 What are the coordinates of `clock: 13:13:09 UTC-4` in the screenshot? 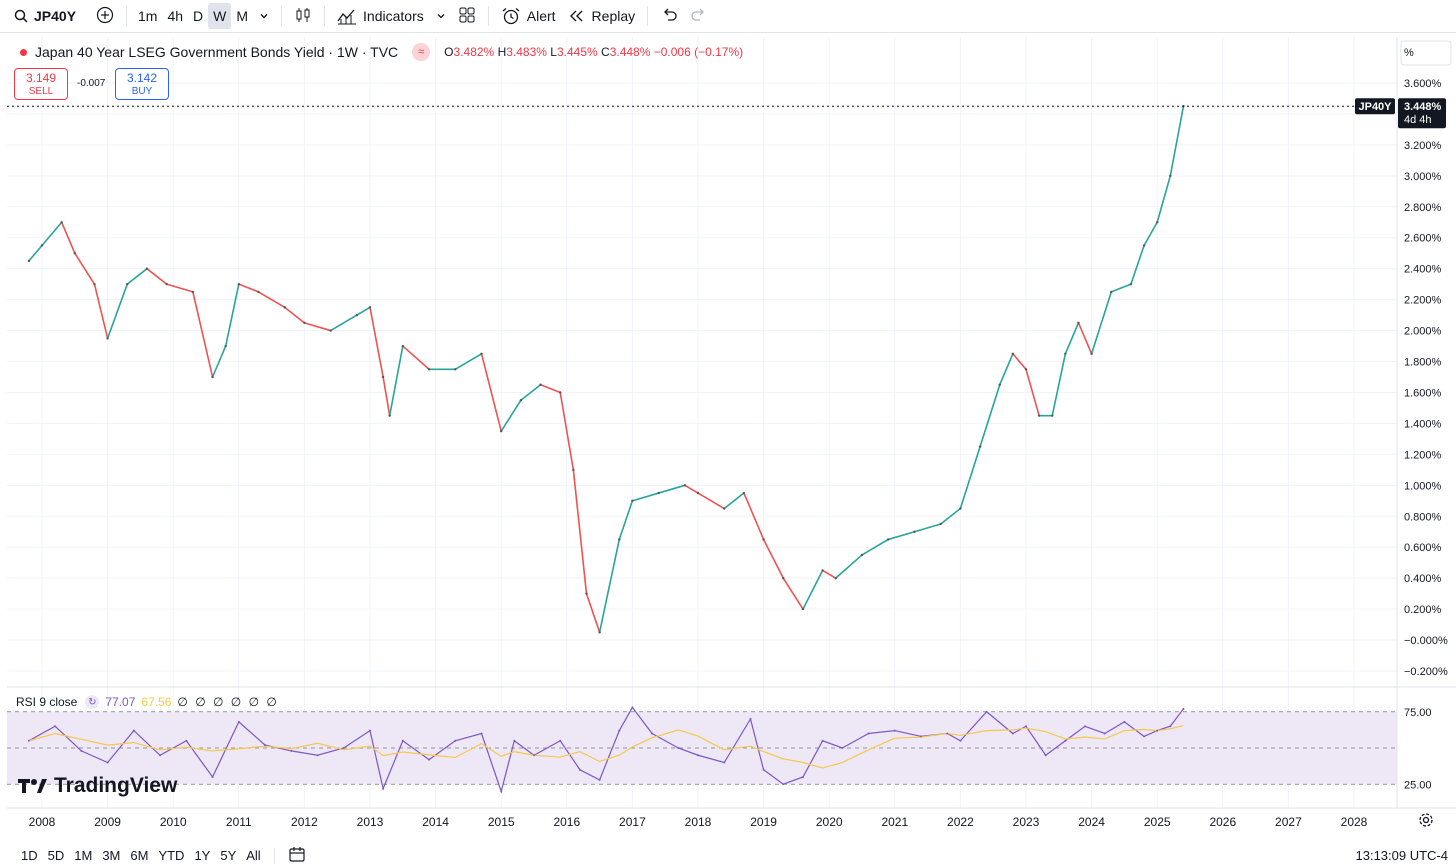 It's located at (1402, 855).